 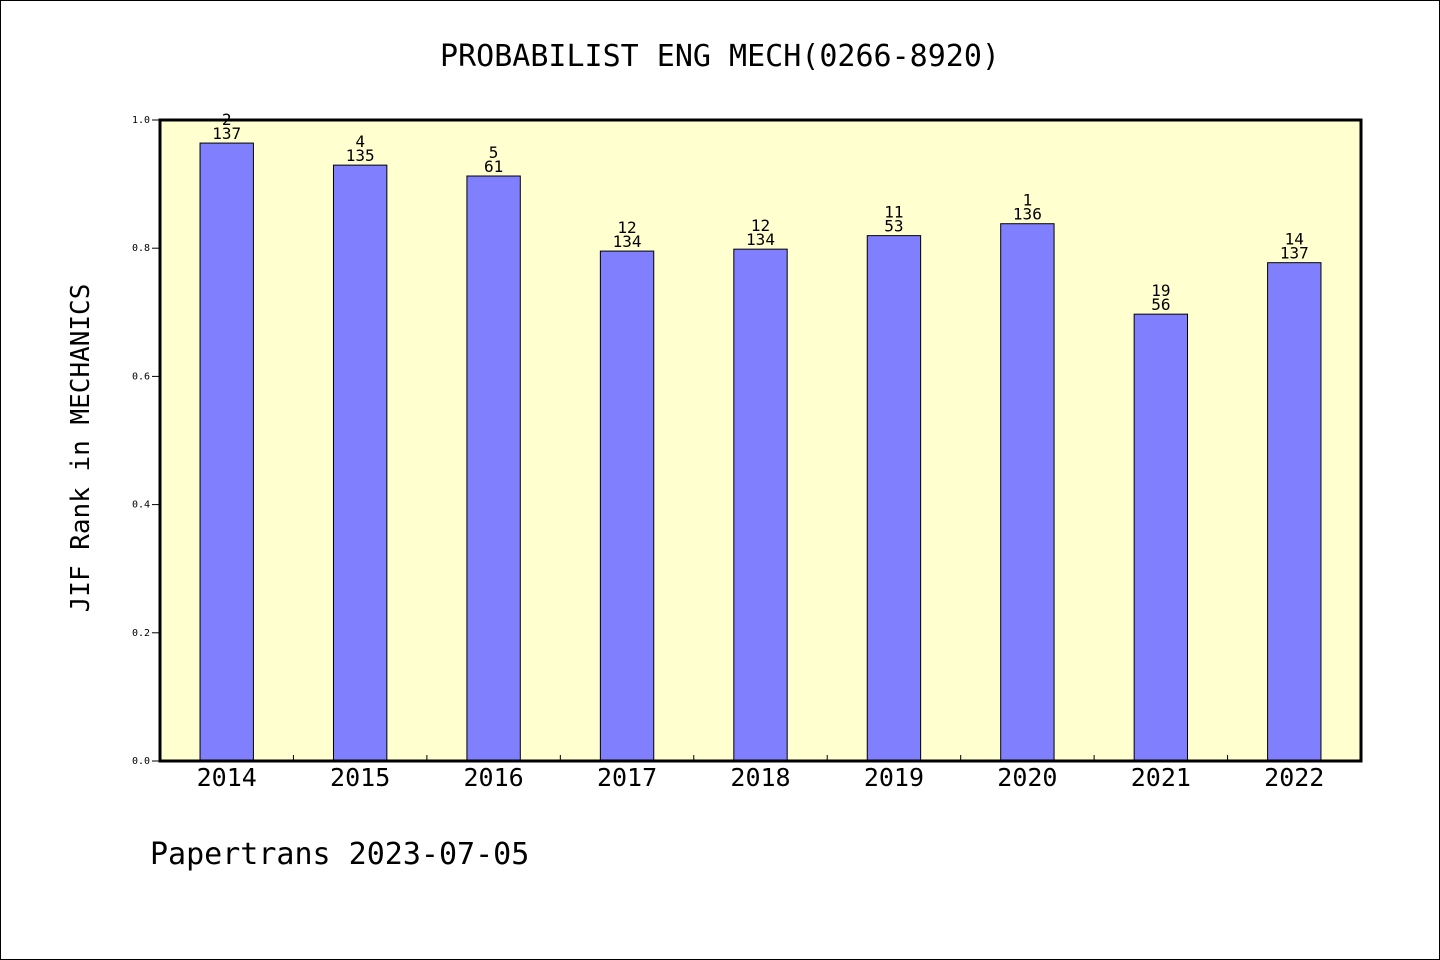 I want to click on bar-rank-label: 4, so click(x=360, y=141).